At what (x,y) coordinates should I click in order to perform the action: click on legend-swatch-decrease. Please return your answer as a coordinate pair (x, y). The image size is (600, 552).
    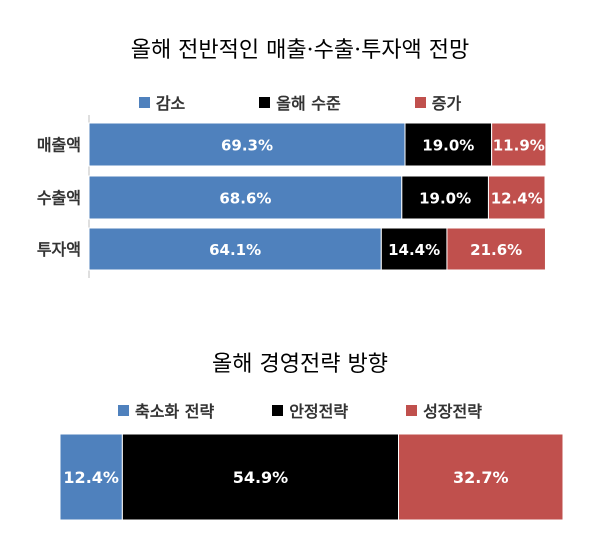
    Looking at the image, I should click on (144, 102).